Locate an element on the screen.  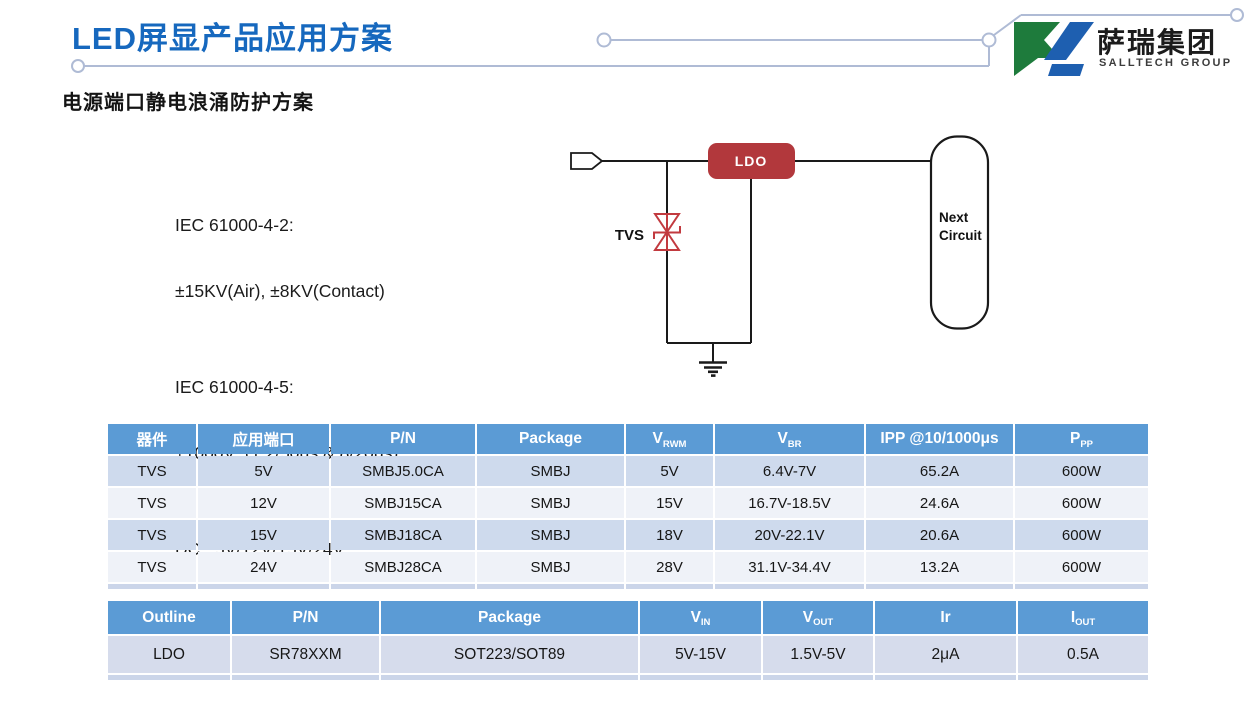
table-cell: SOT223/SOT89 is located at coordinates (509, 654).